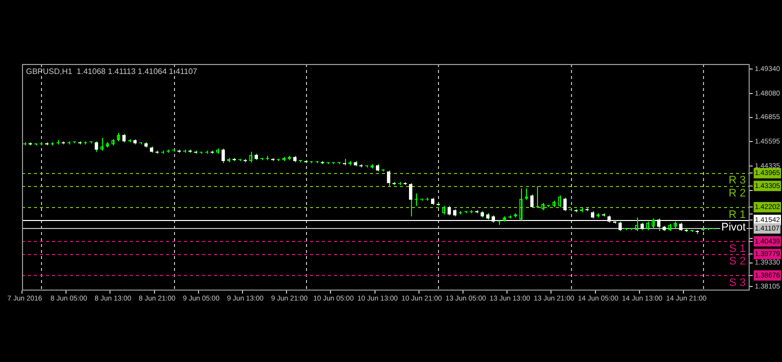 This screenshot has height=362, width=782. What do you see at coordinates (733, 228) in the screenshot?
I see `ref-line-label: Pivot` at bounding box center [733, 228].